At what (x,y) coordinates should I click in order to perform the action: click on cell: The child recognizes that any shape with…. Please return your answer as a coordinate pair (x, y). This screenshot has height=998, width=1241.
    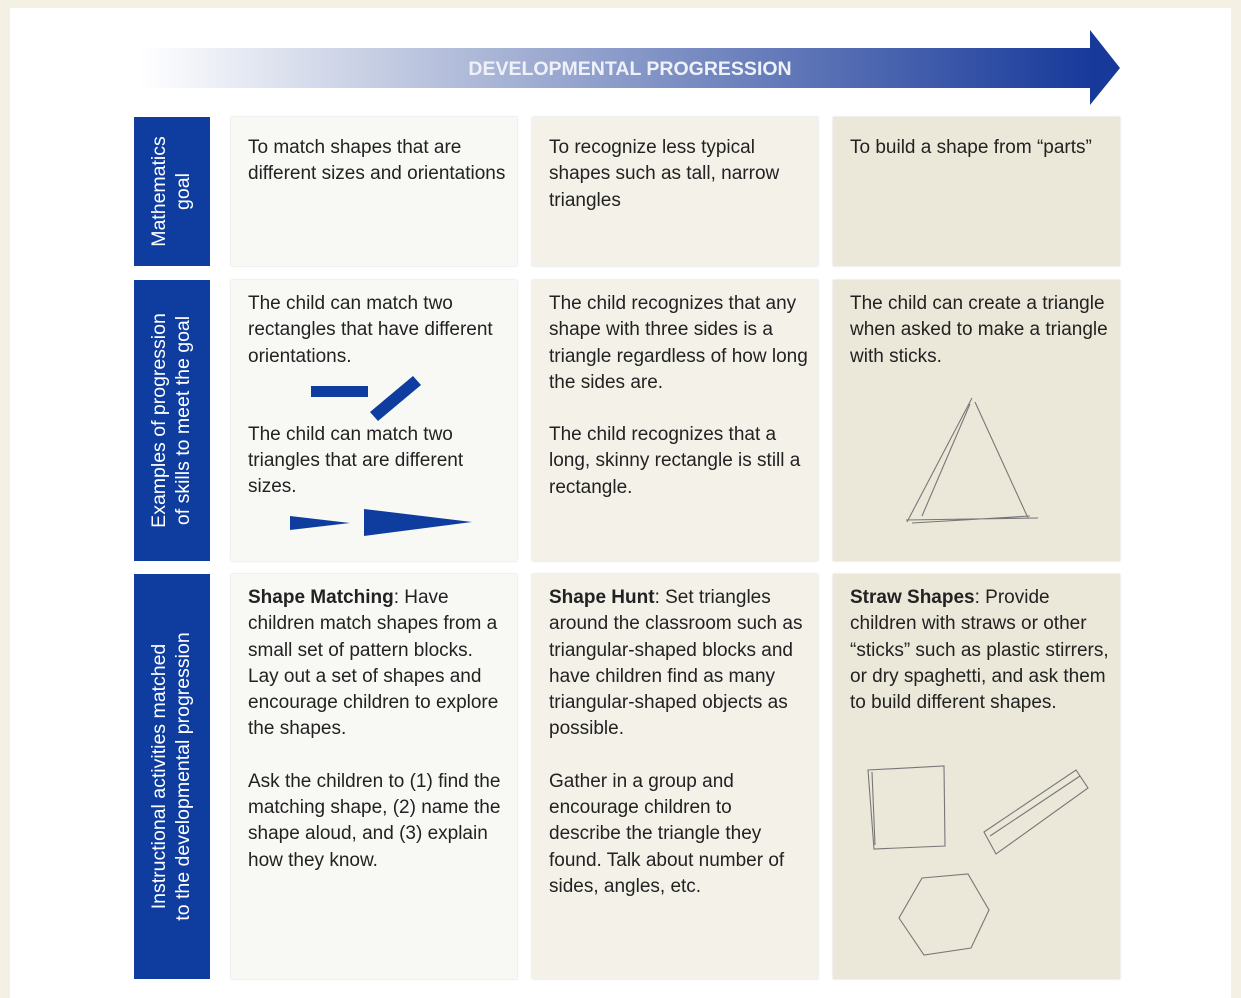
    Looking at the image, I should click on (675, 420).